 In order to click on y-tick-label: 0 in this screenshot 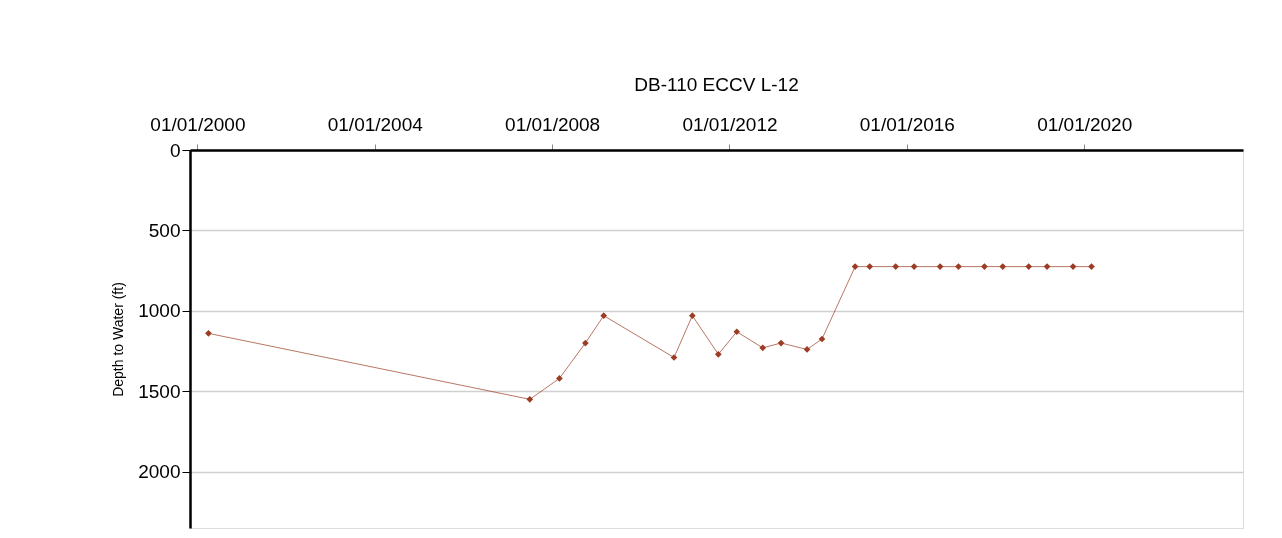, I will do `click(175, 150)`.